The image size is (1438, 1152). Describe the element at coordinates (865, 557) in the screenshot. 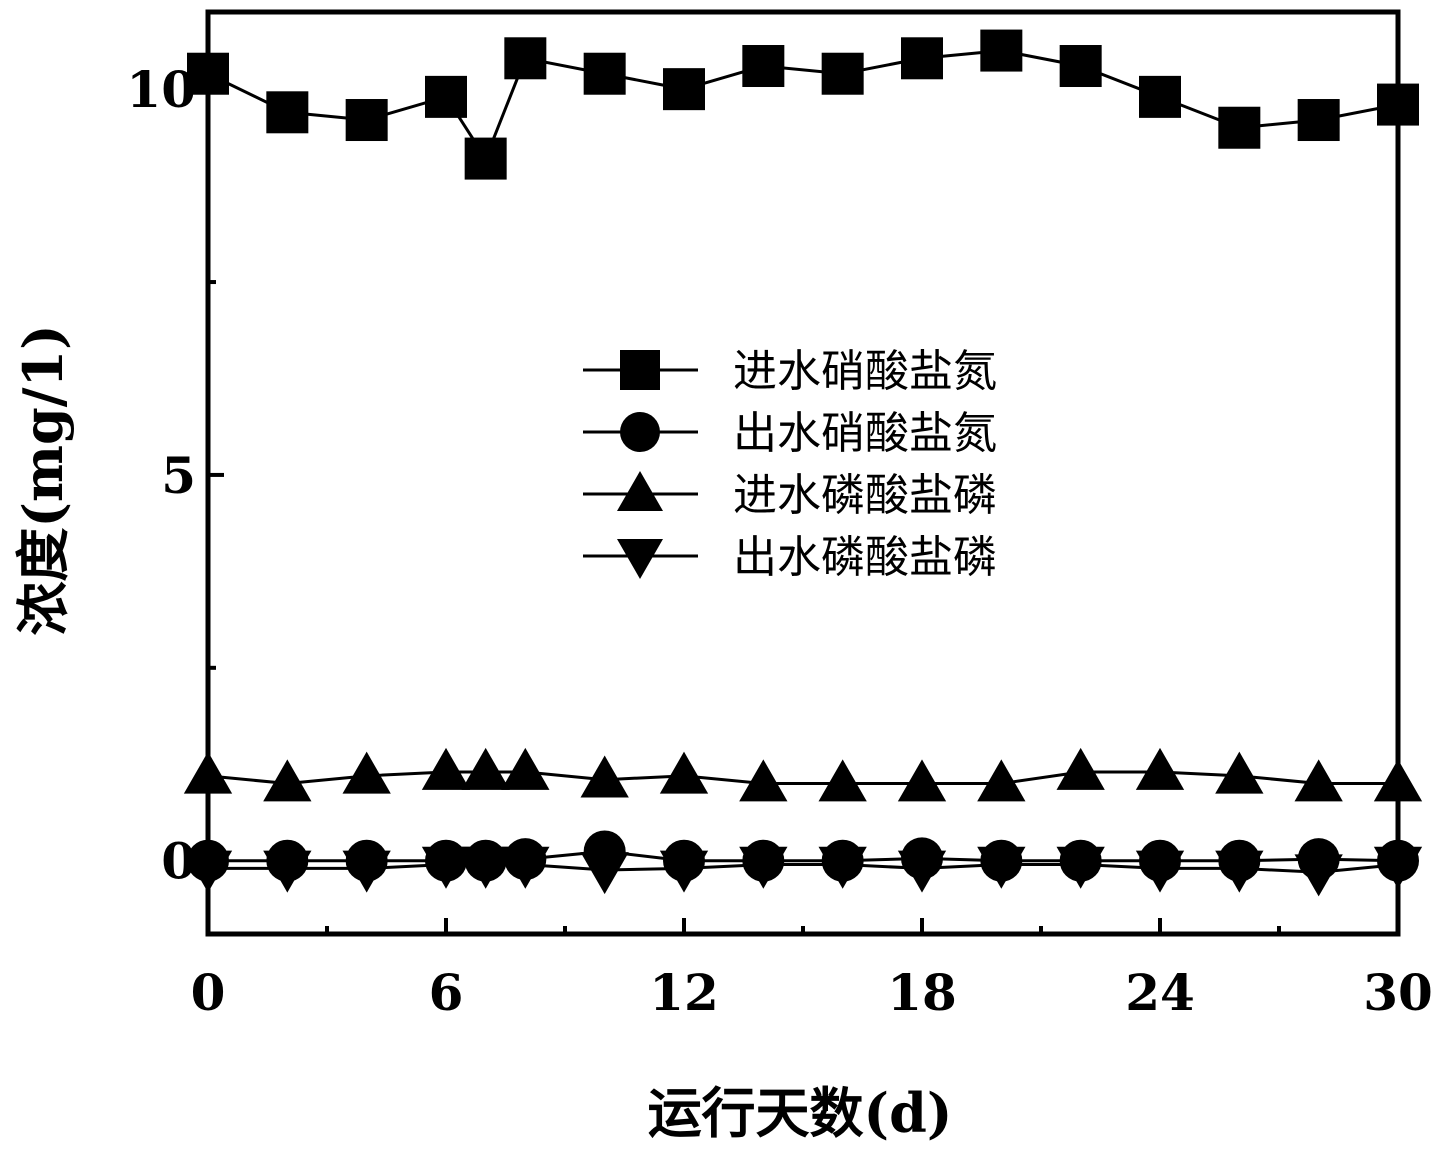

I see `legend-label: 出水磷酸盐磷` at that location.